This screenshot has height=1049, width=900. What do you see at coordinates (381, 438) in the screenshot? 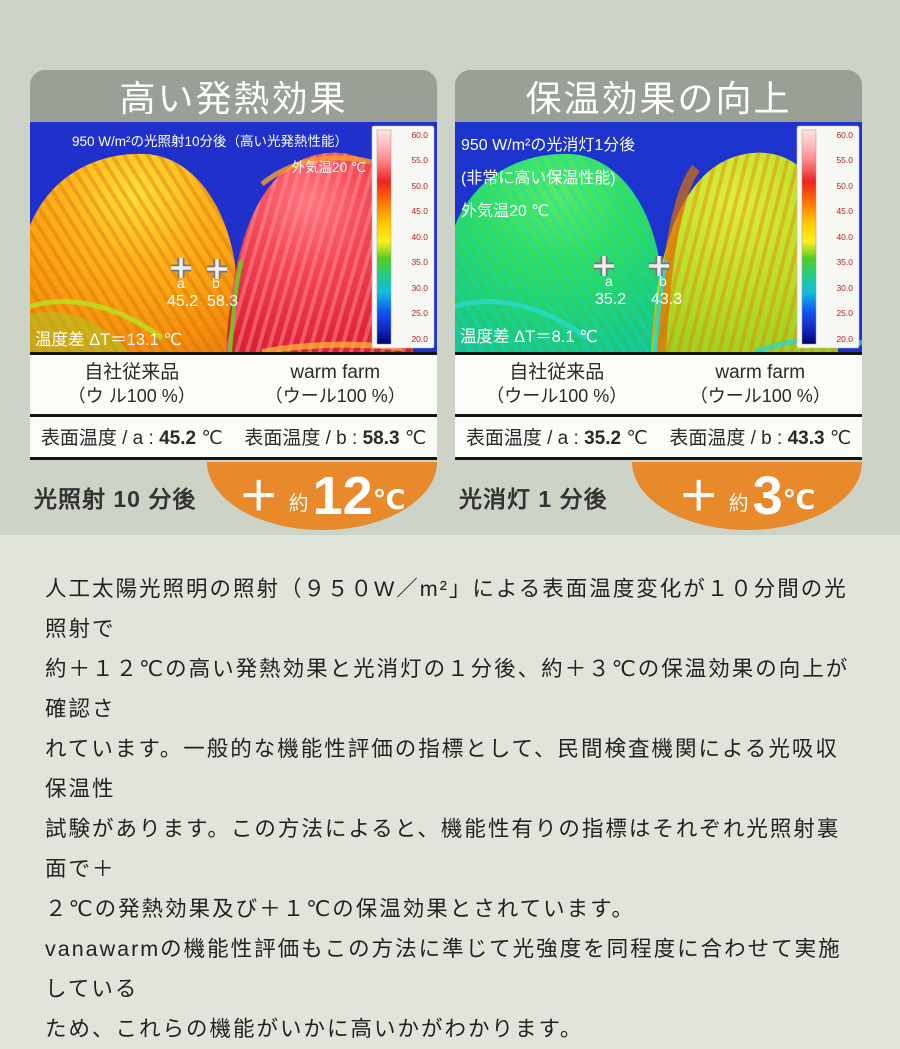
I see `surface-temp-value: 58.3` at bounding box center [381, 438].